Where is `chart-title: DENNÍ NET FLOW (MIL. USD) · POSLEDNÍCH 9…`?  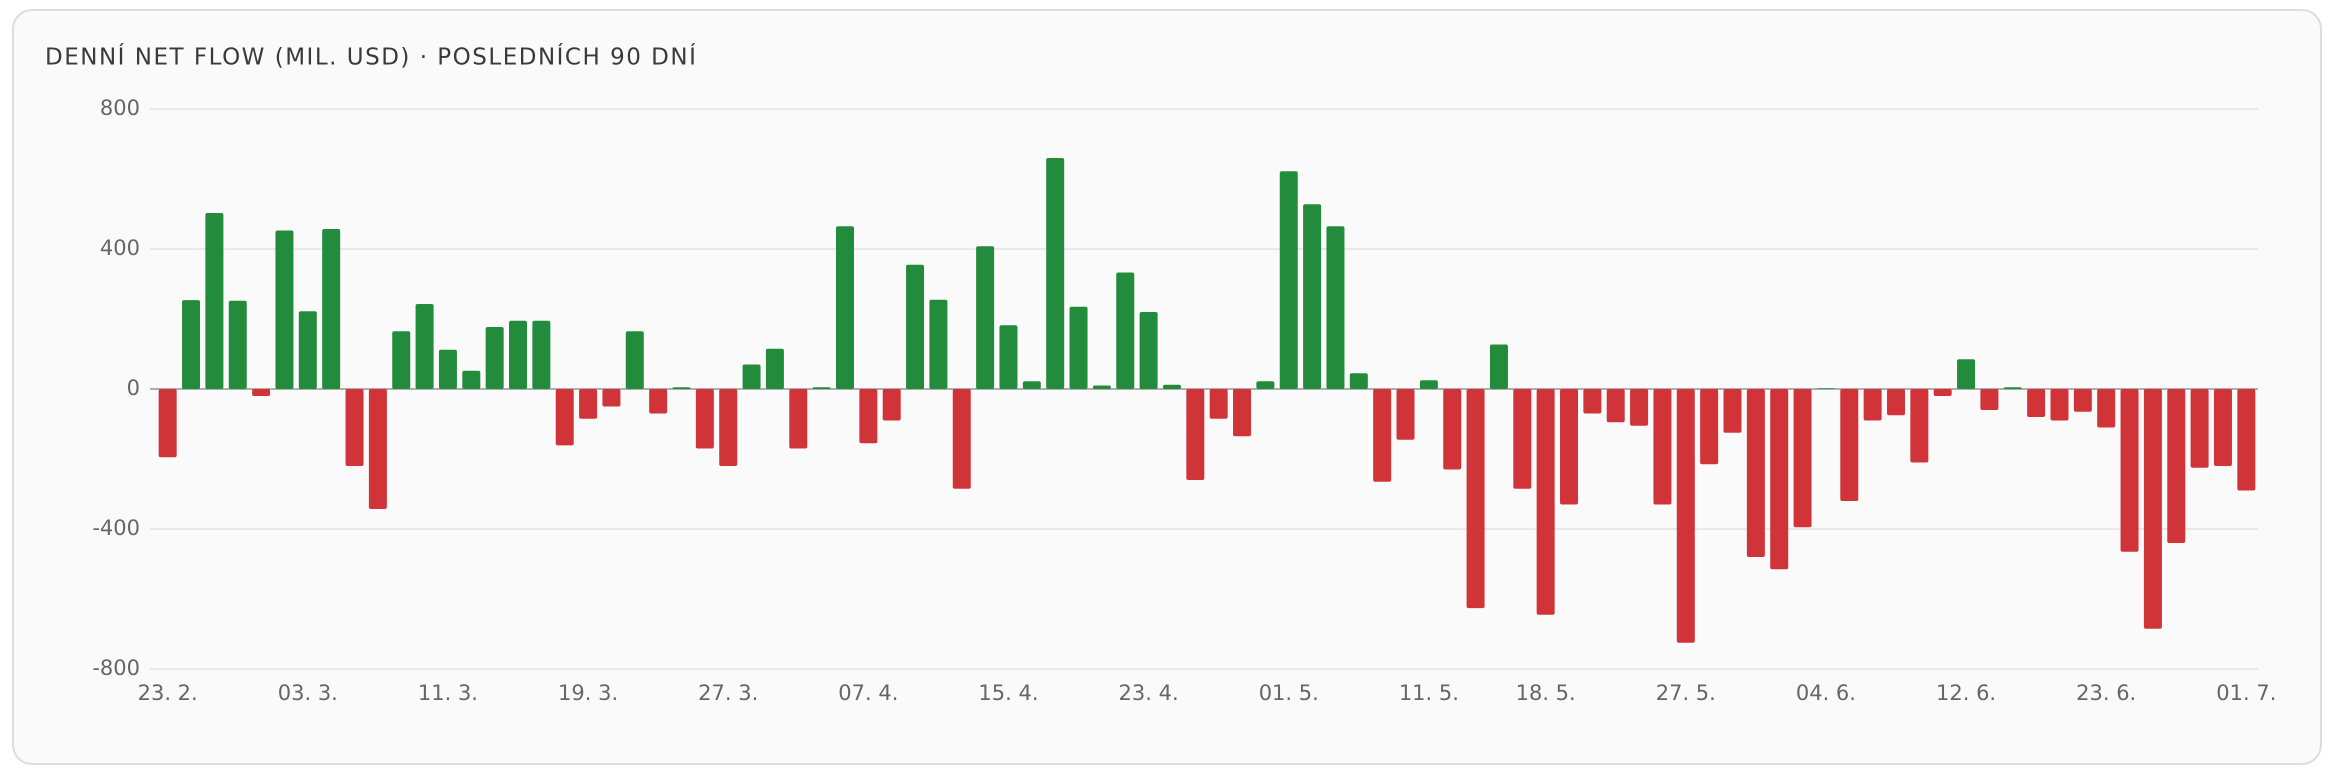 chart-title: DENNÍ NET FLOW (MIL. USD) · POSLEDNÍCH 9… is located at coordinates (371, 57).